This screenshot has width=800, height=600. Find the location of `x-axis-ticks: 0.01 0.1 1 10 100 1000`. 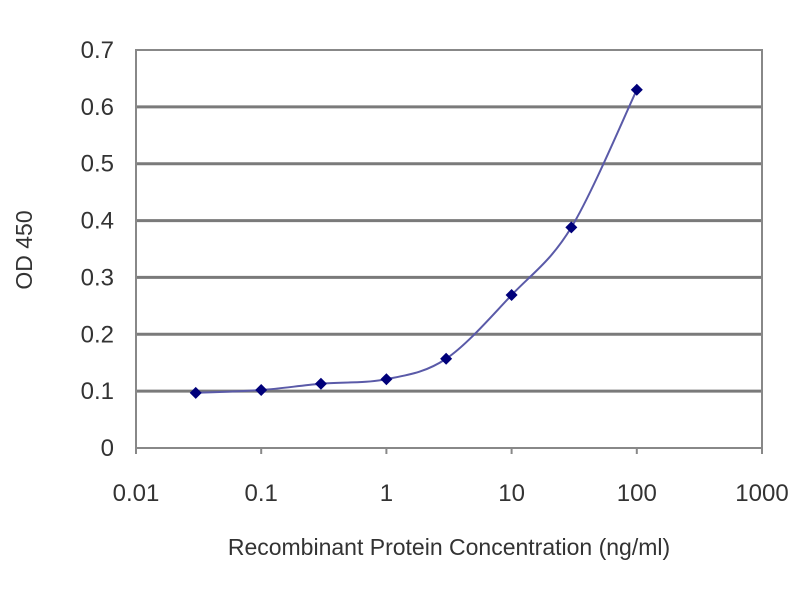

x-axis-ticks: 0.01 0.1 1 10 100 1000 is located at coordinates (451, 477).